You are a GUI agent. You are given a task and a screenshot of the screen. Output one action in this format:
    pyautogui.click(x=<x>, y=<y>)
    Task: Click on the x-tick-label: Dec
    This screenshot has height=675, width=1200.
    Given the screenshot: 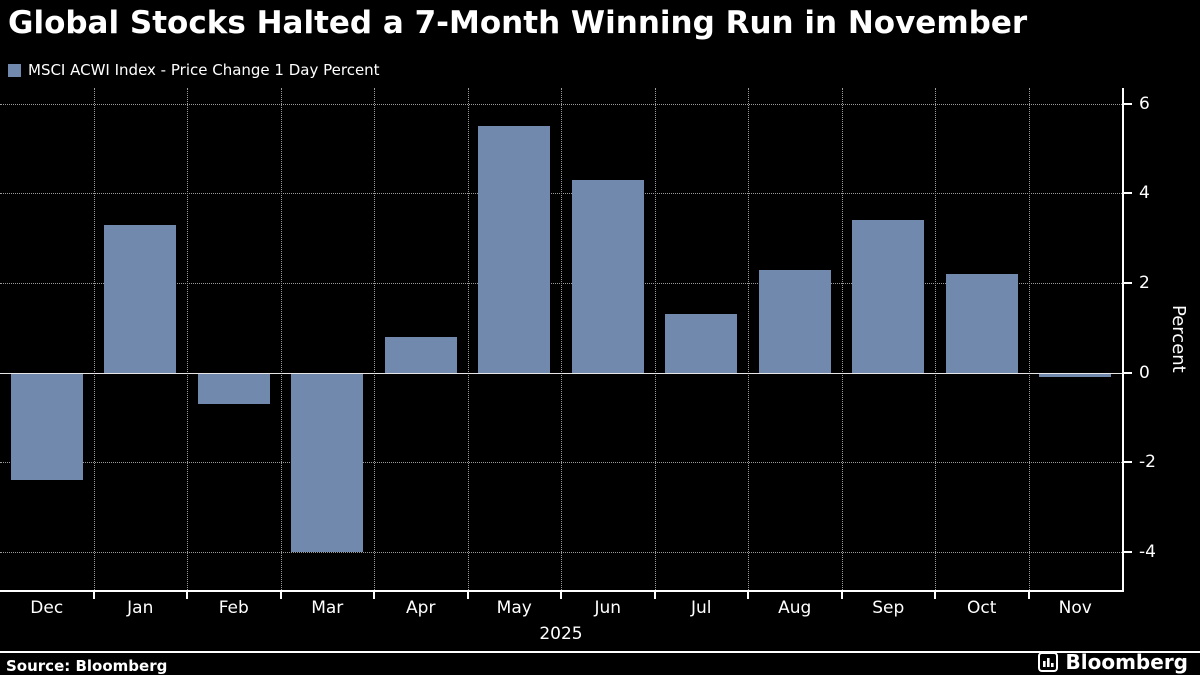 What is the action you would take?
    pyautogui.click(x=47, y=608)
    